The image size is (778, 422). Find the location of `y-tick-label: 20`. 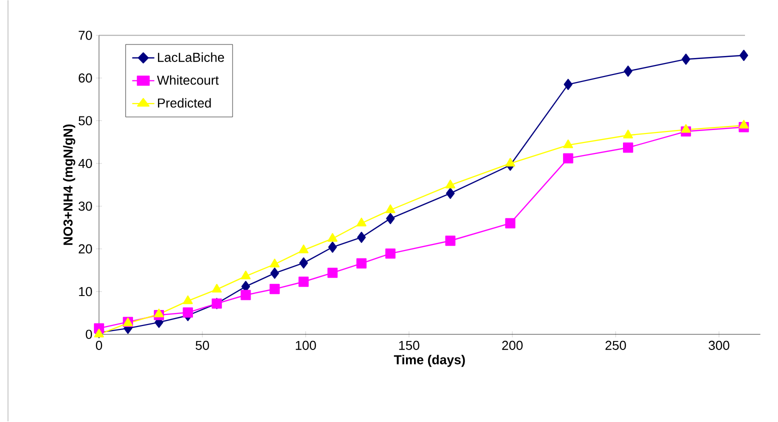

y-tick-label: 20 is located at coordinates (85, 249).